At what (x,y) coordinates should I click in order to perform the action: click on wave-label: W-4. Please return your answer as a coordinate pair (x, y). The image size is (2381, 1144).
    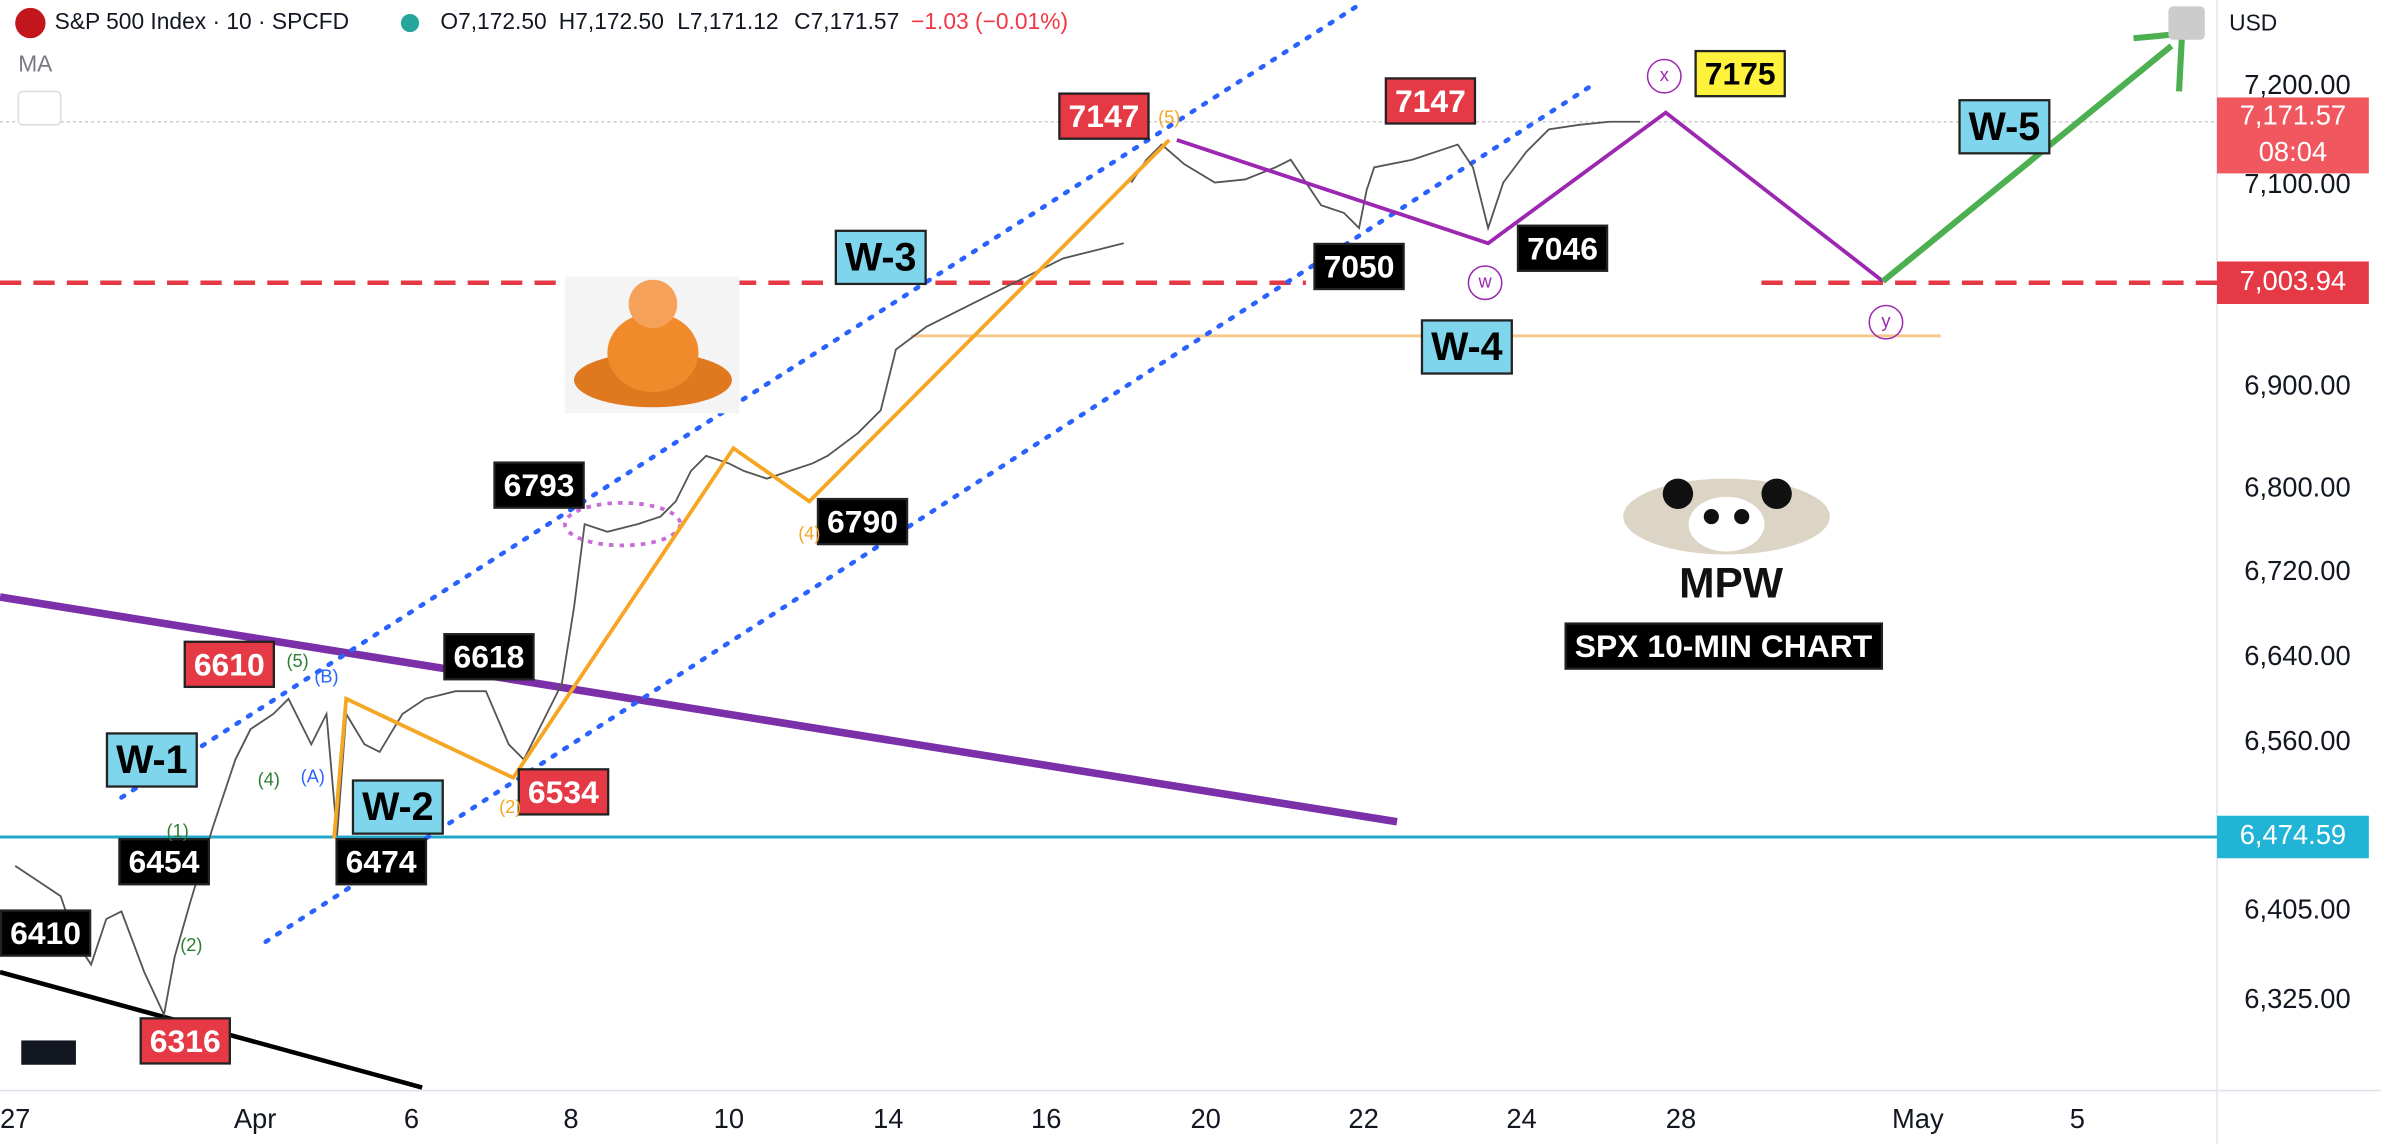
    Looking at the image, I should click on (1467, 347).